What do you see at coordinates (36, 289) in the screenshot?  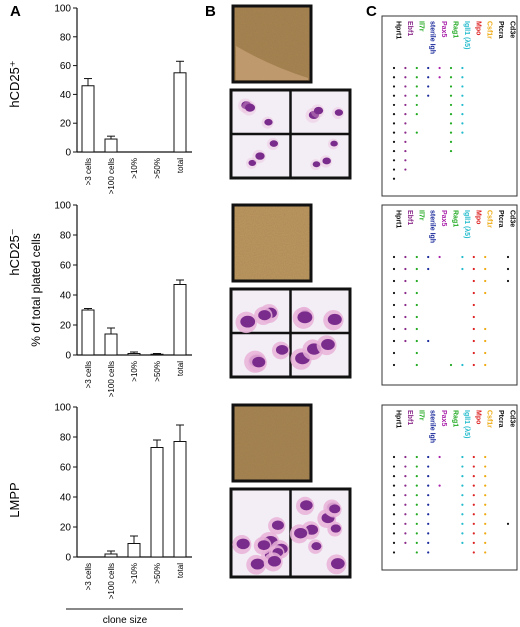 I see `y-axis-label: % of total plated cells` at bounding box center [36, 289].